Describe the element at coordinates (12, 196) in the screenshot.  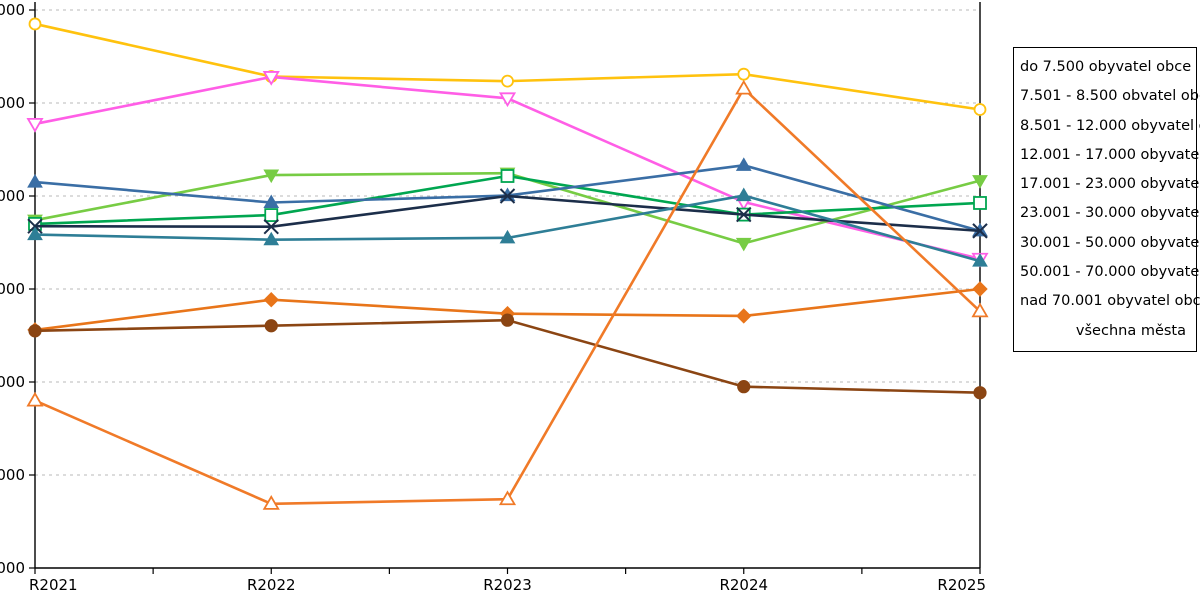
I see `y-tick-label: 10000` at that location.